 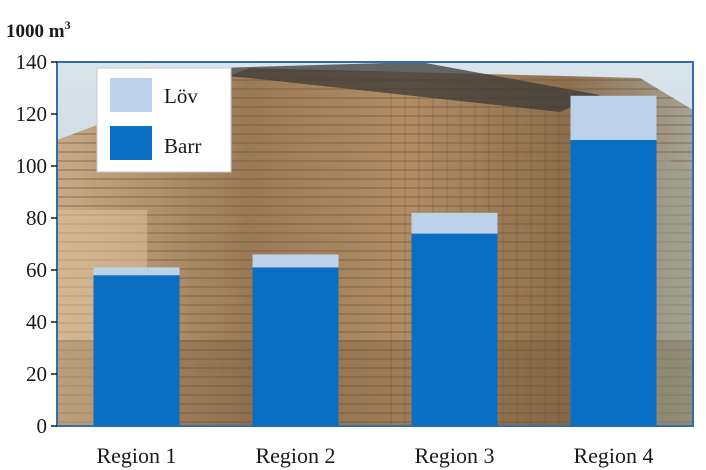 I want to click on y-tick-label: 40, so click(x=36, y=322).